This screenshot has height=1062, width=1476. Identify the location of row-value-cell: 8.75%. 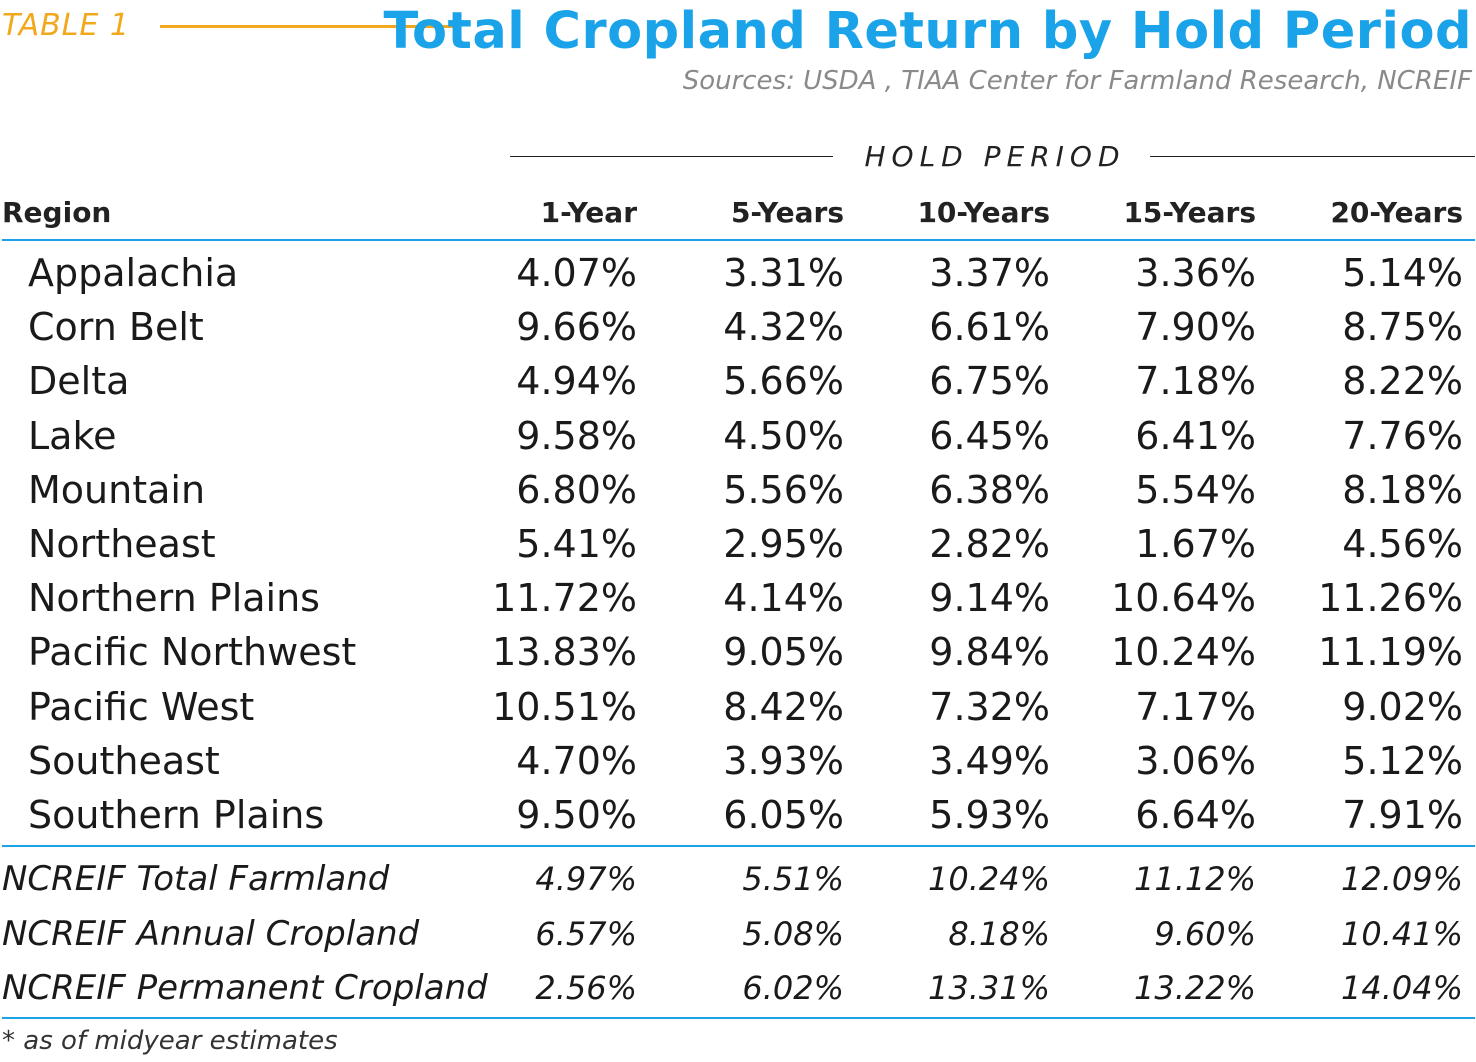
(1402, 327).